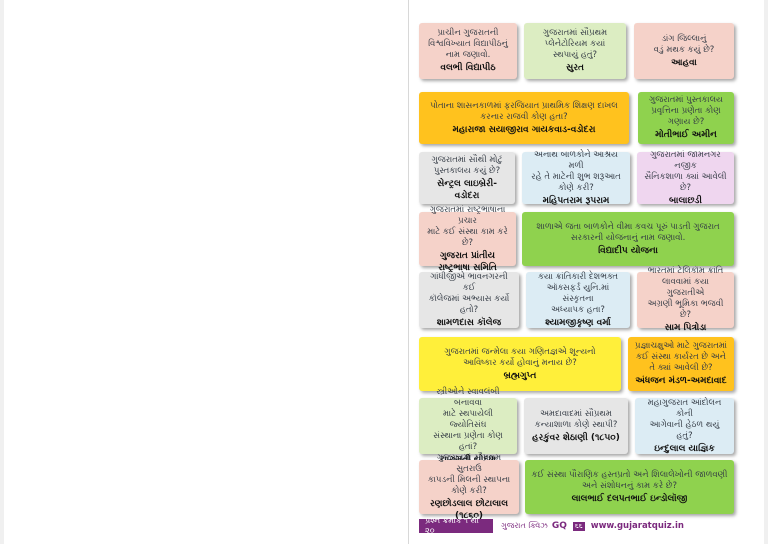  I want to click on quiz-card: ડાંગ જિલ્લાનું વડું મથક કયું છે? આહવા, so click(684, 51).